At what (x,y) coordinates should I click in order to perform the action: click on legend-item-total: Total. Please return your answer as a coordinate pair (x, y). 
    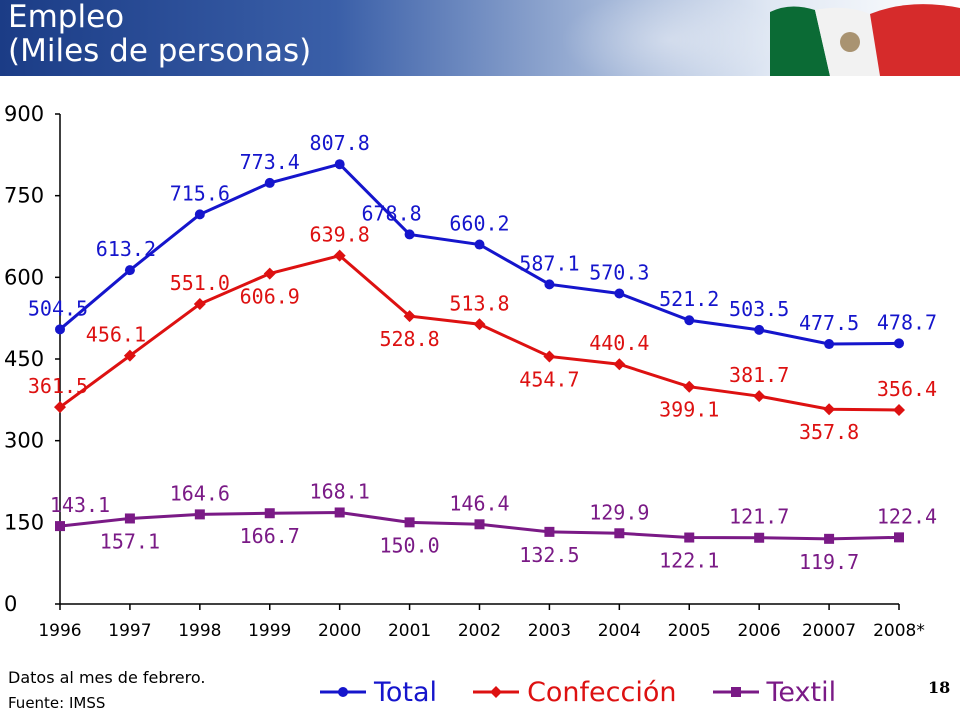
    Looking at the image, I should click on (377, 692).